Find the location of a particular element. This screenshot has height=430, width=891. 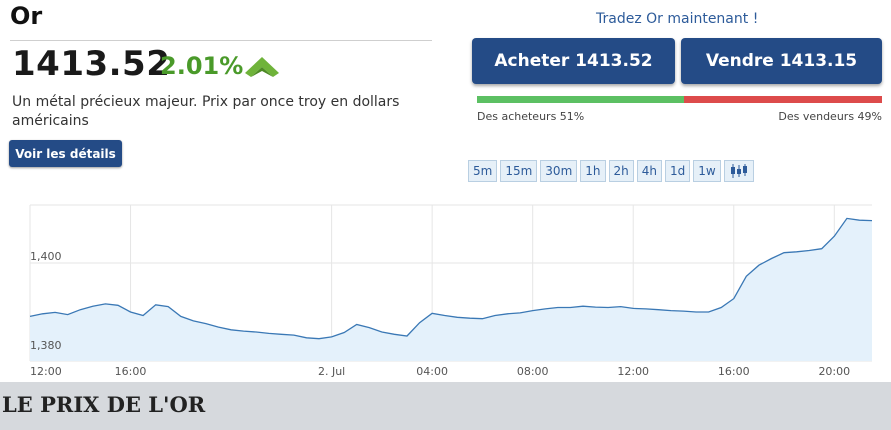

sentiment-sellers-fill is located at coordinates (782, 99).